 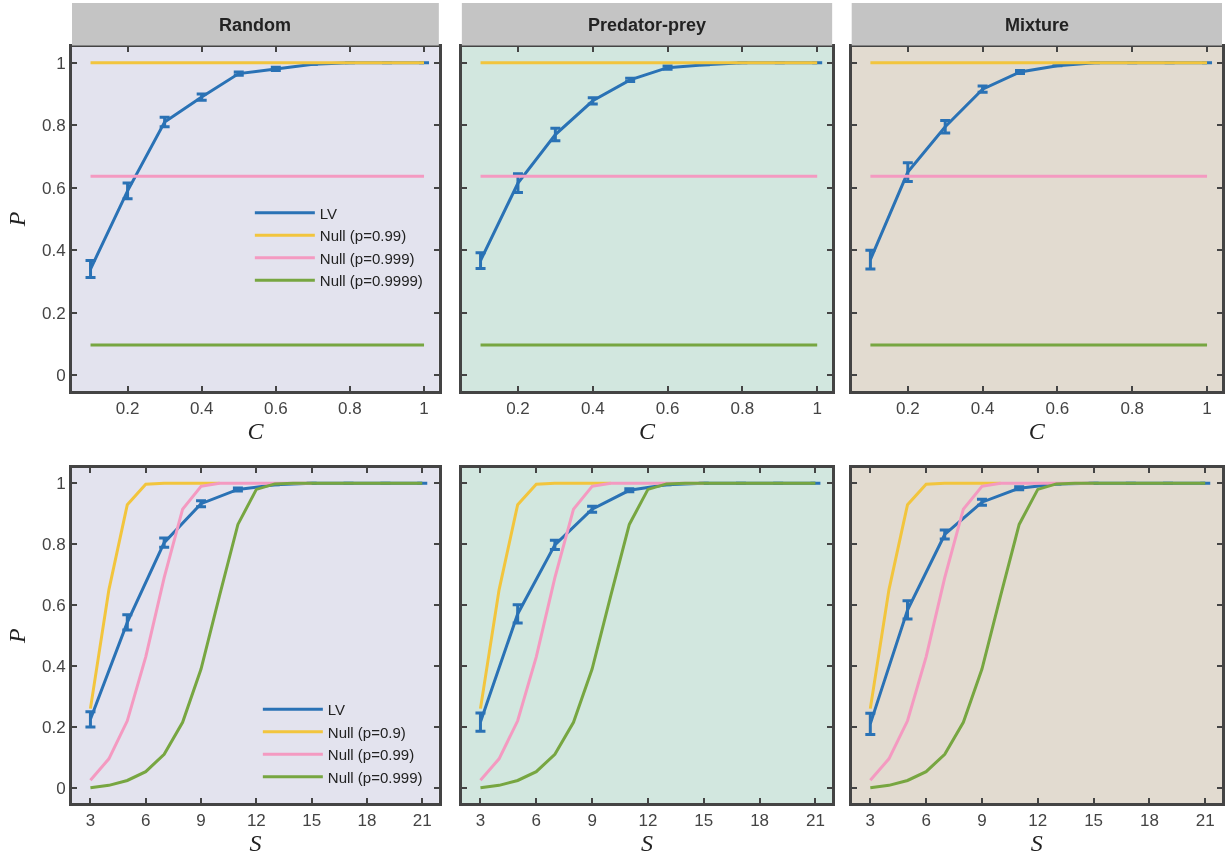 What do you see at coordinates (1037, 25) in the screenshot?
I see `chart-title: Mixture` at bounding box center [1037, 25].